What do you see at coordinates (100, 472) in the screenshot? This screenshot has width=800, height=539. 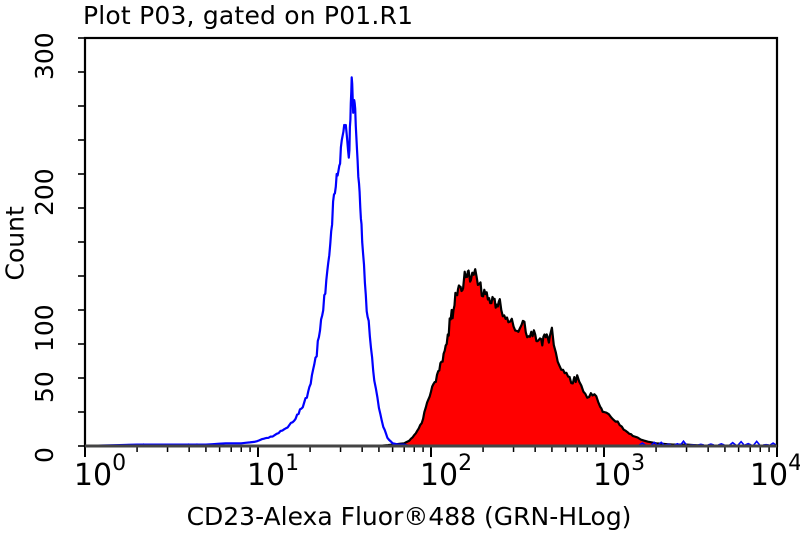 I see `x-tick-label-1e0: 10⁰` at bounding box center [100, 472].